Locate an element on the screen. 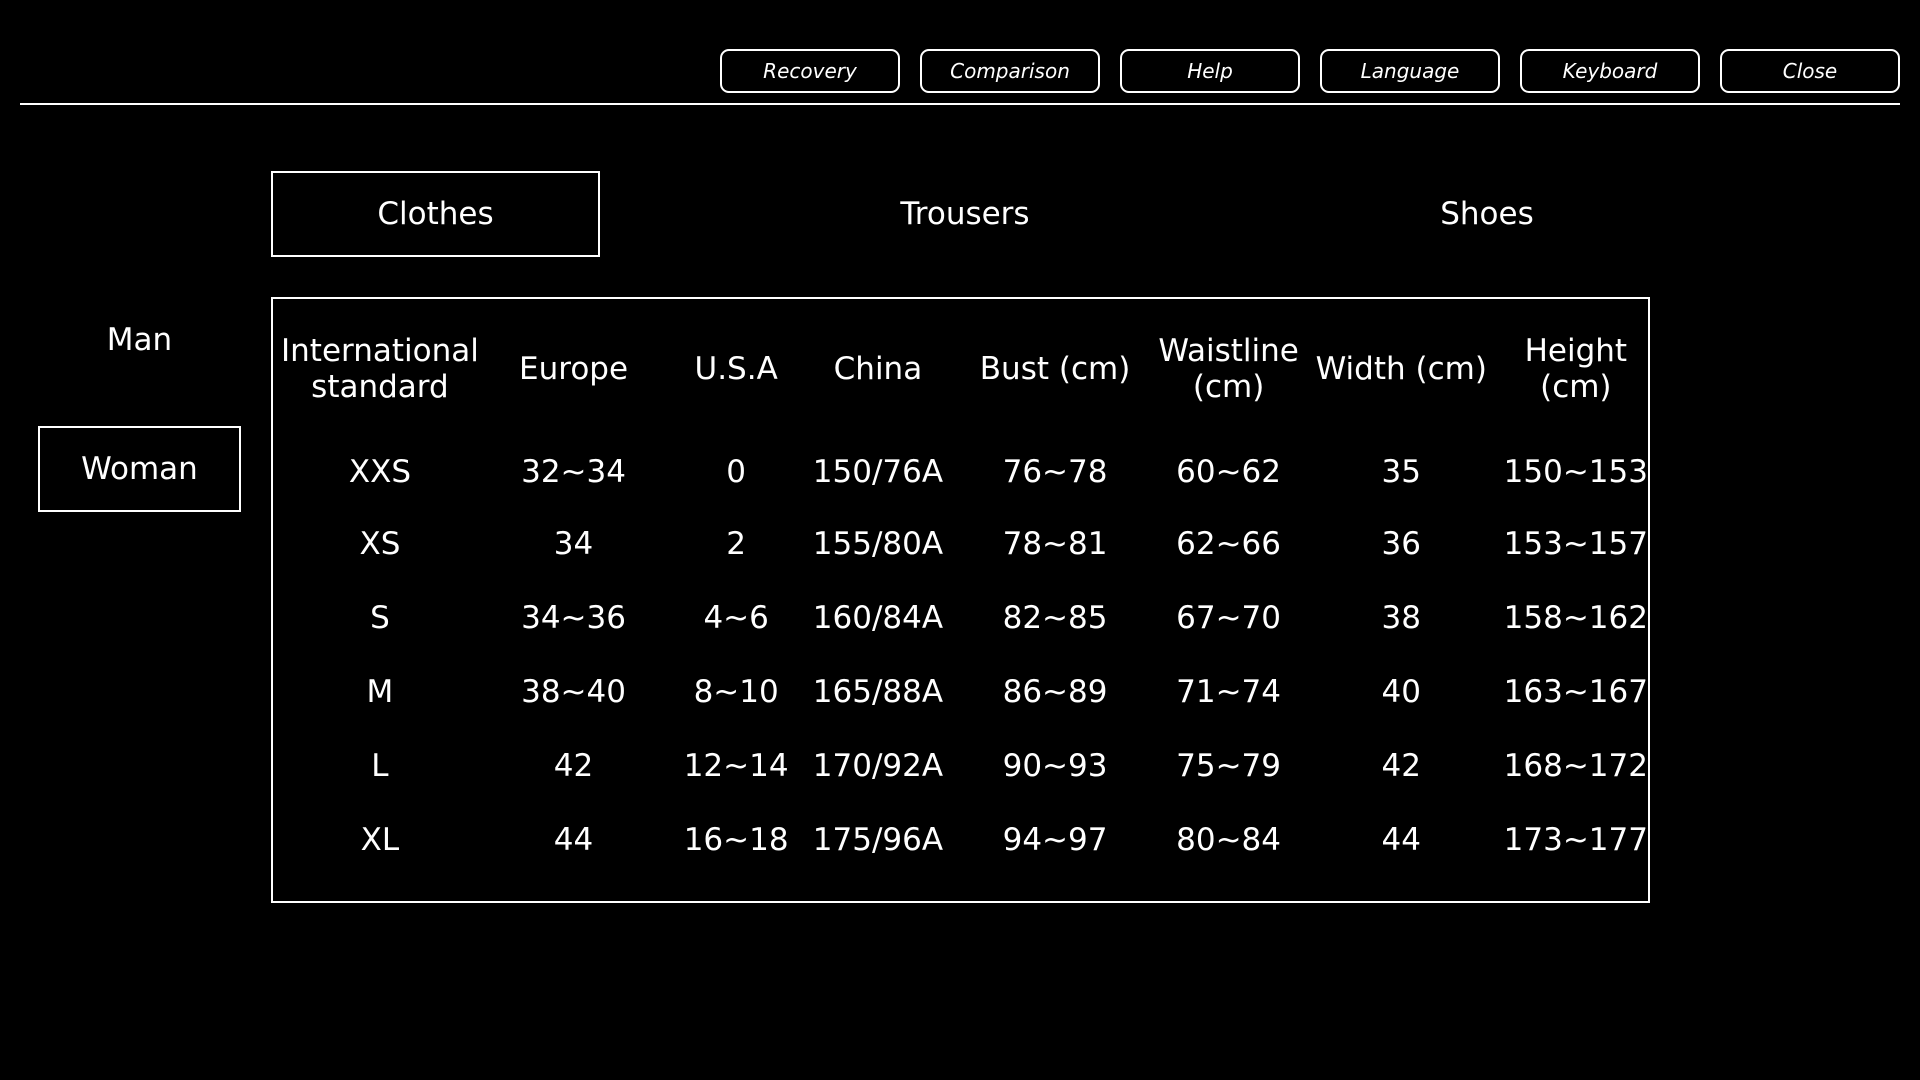 The image size is (1920, 1080). table-row: S 34~36 4~6 160/84A 82~85 67~70 38 158~162 is located at coordinates (964, 618).